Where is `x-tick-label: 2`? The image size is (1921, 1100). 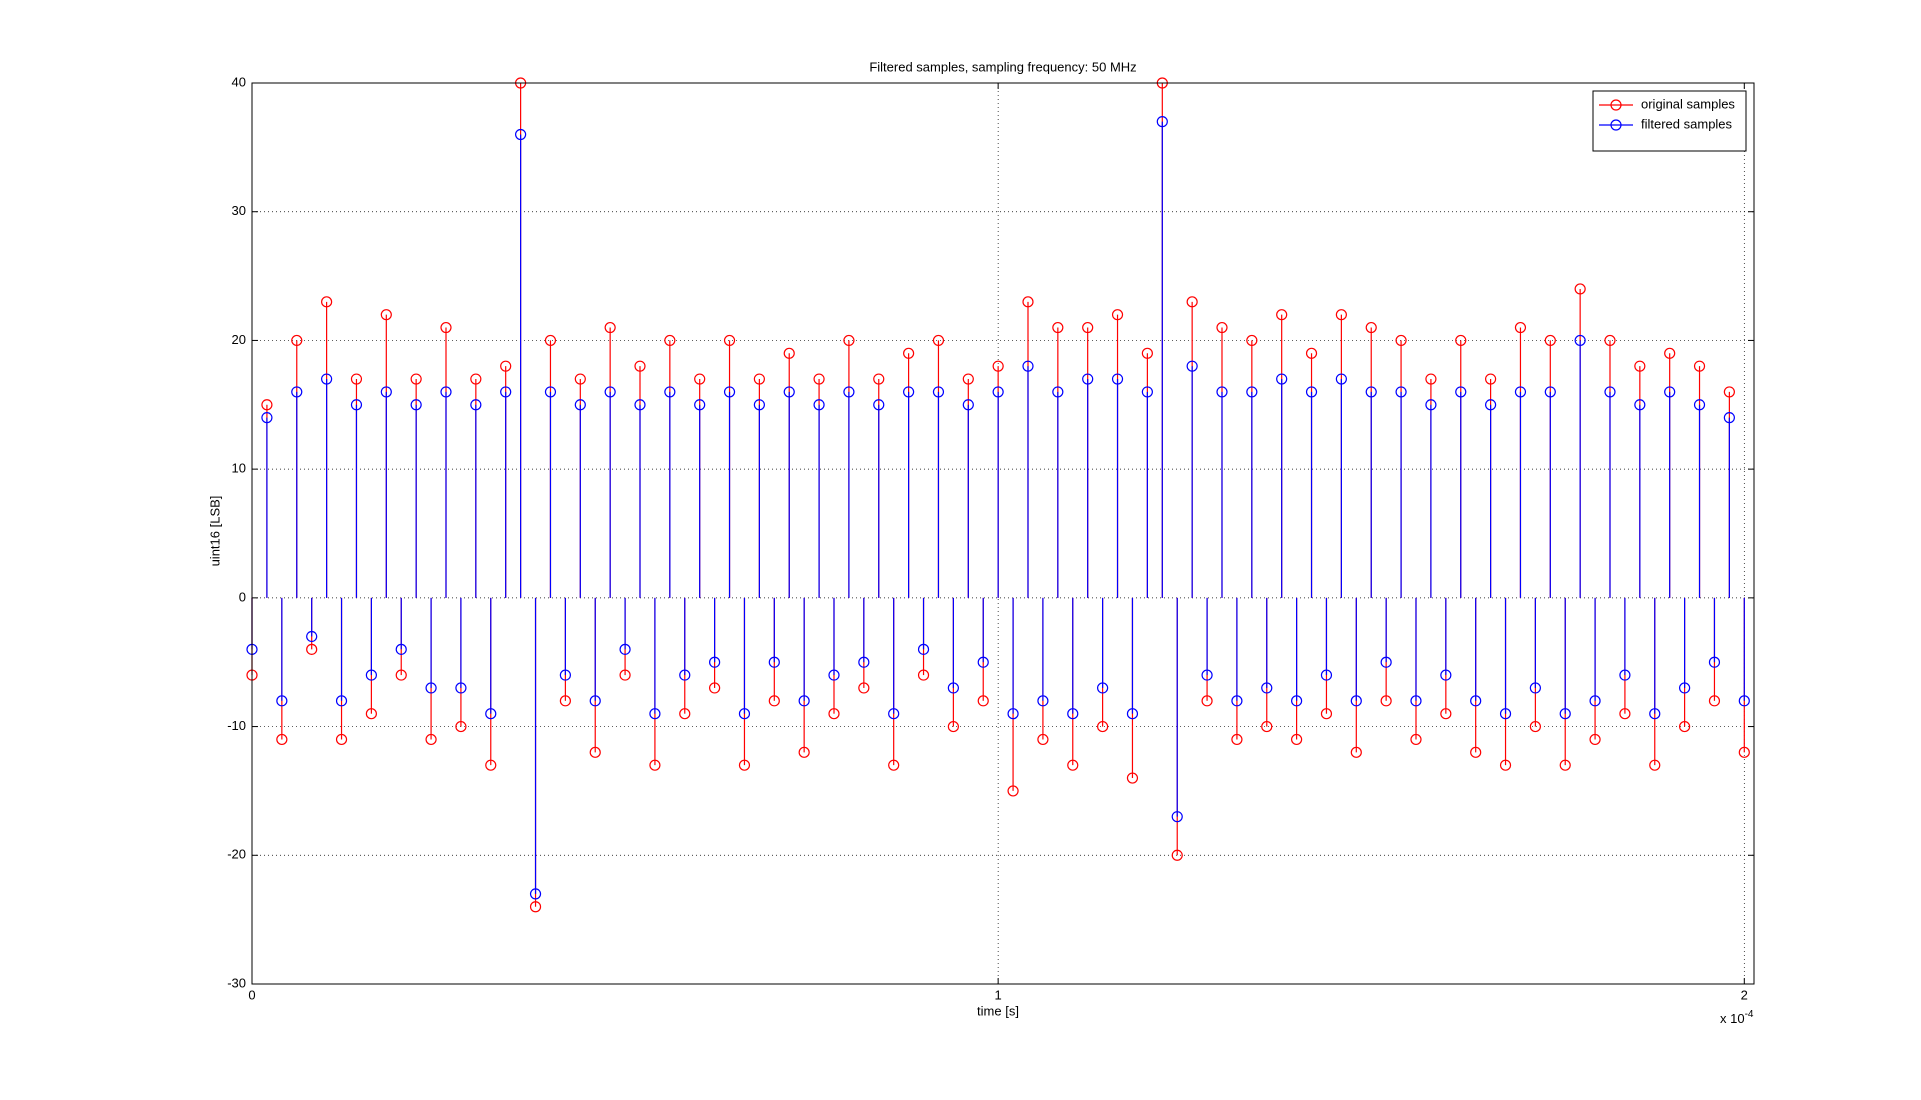 x-tick-label: 2 is located at coordinates (1744, 994).